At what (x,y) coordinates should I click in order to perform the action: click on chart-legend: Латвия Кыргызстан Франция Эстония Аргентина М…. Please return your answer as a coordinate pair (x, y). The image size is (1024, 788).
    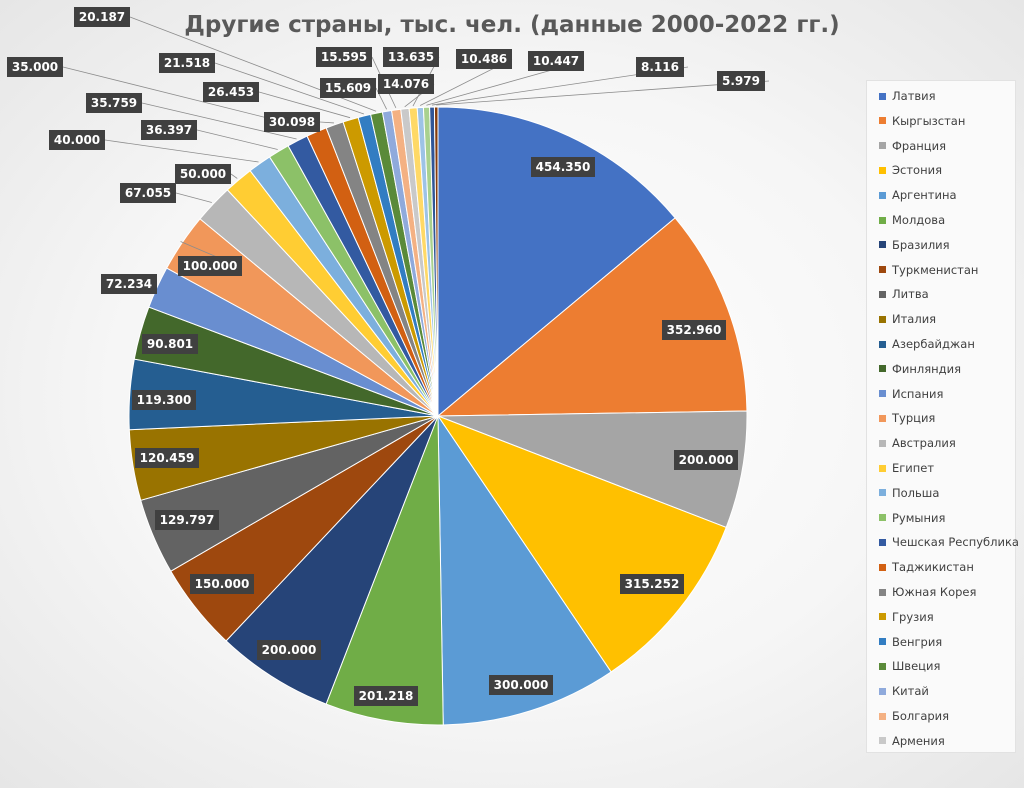
    Looking at the image, I should click on (942, 416).